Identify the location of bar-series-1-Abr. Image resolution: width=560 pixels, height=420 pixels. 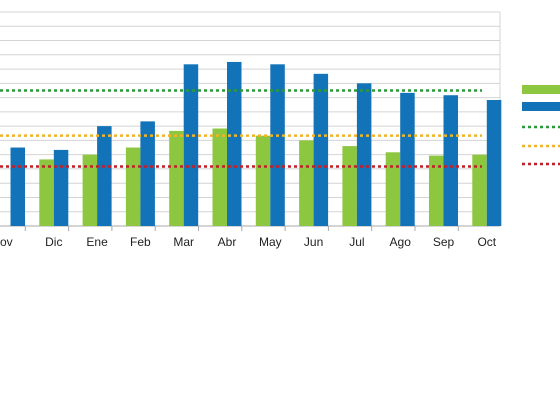
(219, 177).